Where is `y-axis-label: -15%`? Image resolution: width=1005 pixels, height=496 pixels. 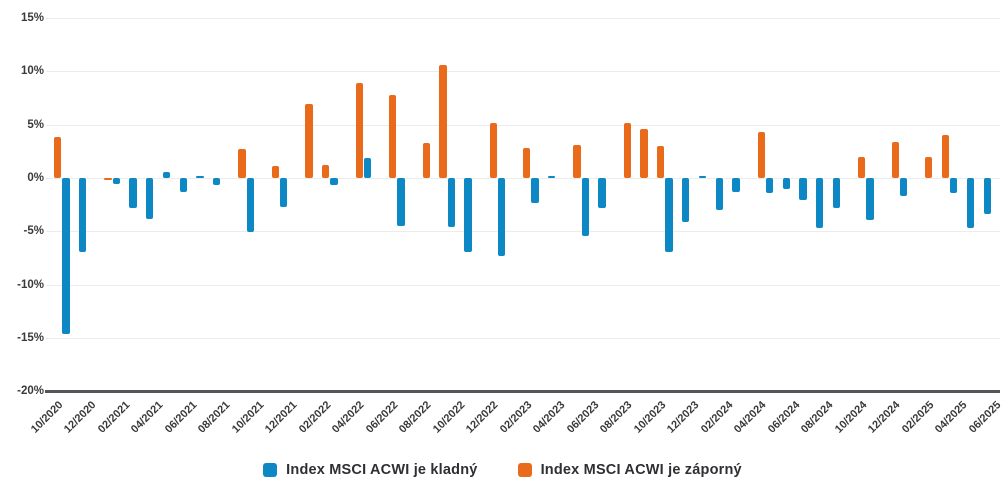 y-axis-label: -15% is located at coordinates (30, 338).